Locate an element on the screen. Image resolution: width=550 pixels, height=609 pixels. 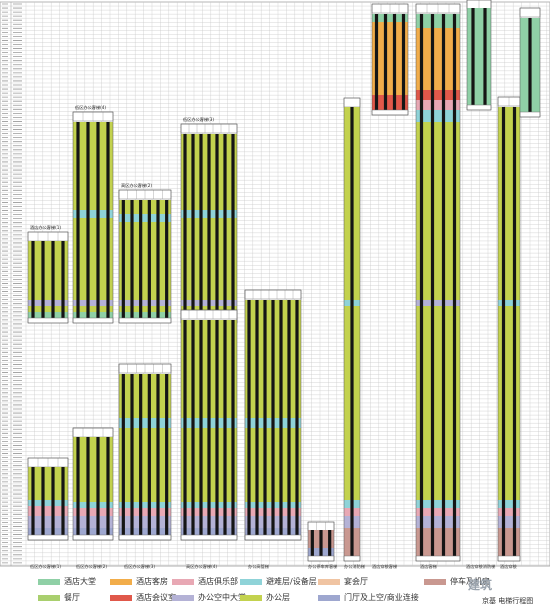
floor-band-hotel_meeting is located at coordinates (438, 95).